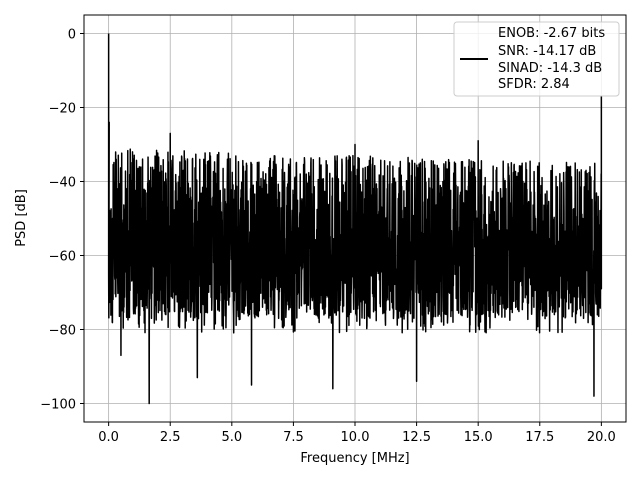 This screenshot has height=480, width=640. What do you see at coordinates (478, 437) in the screenshot?
I see `x-tick-label: 15.0` at bounding box center [478, 437].